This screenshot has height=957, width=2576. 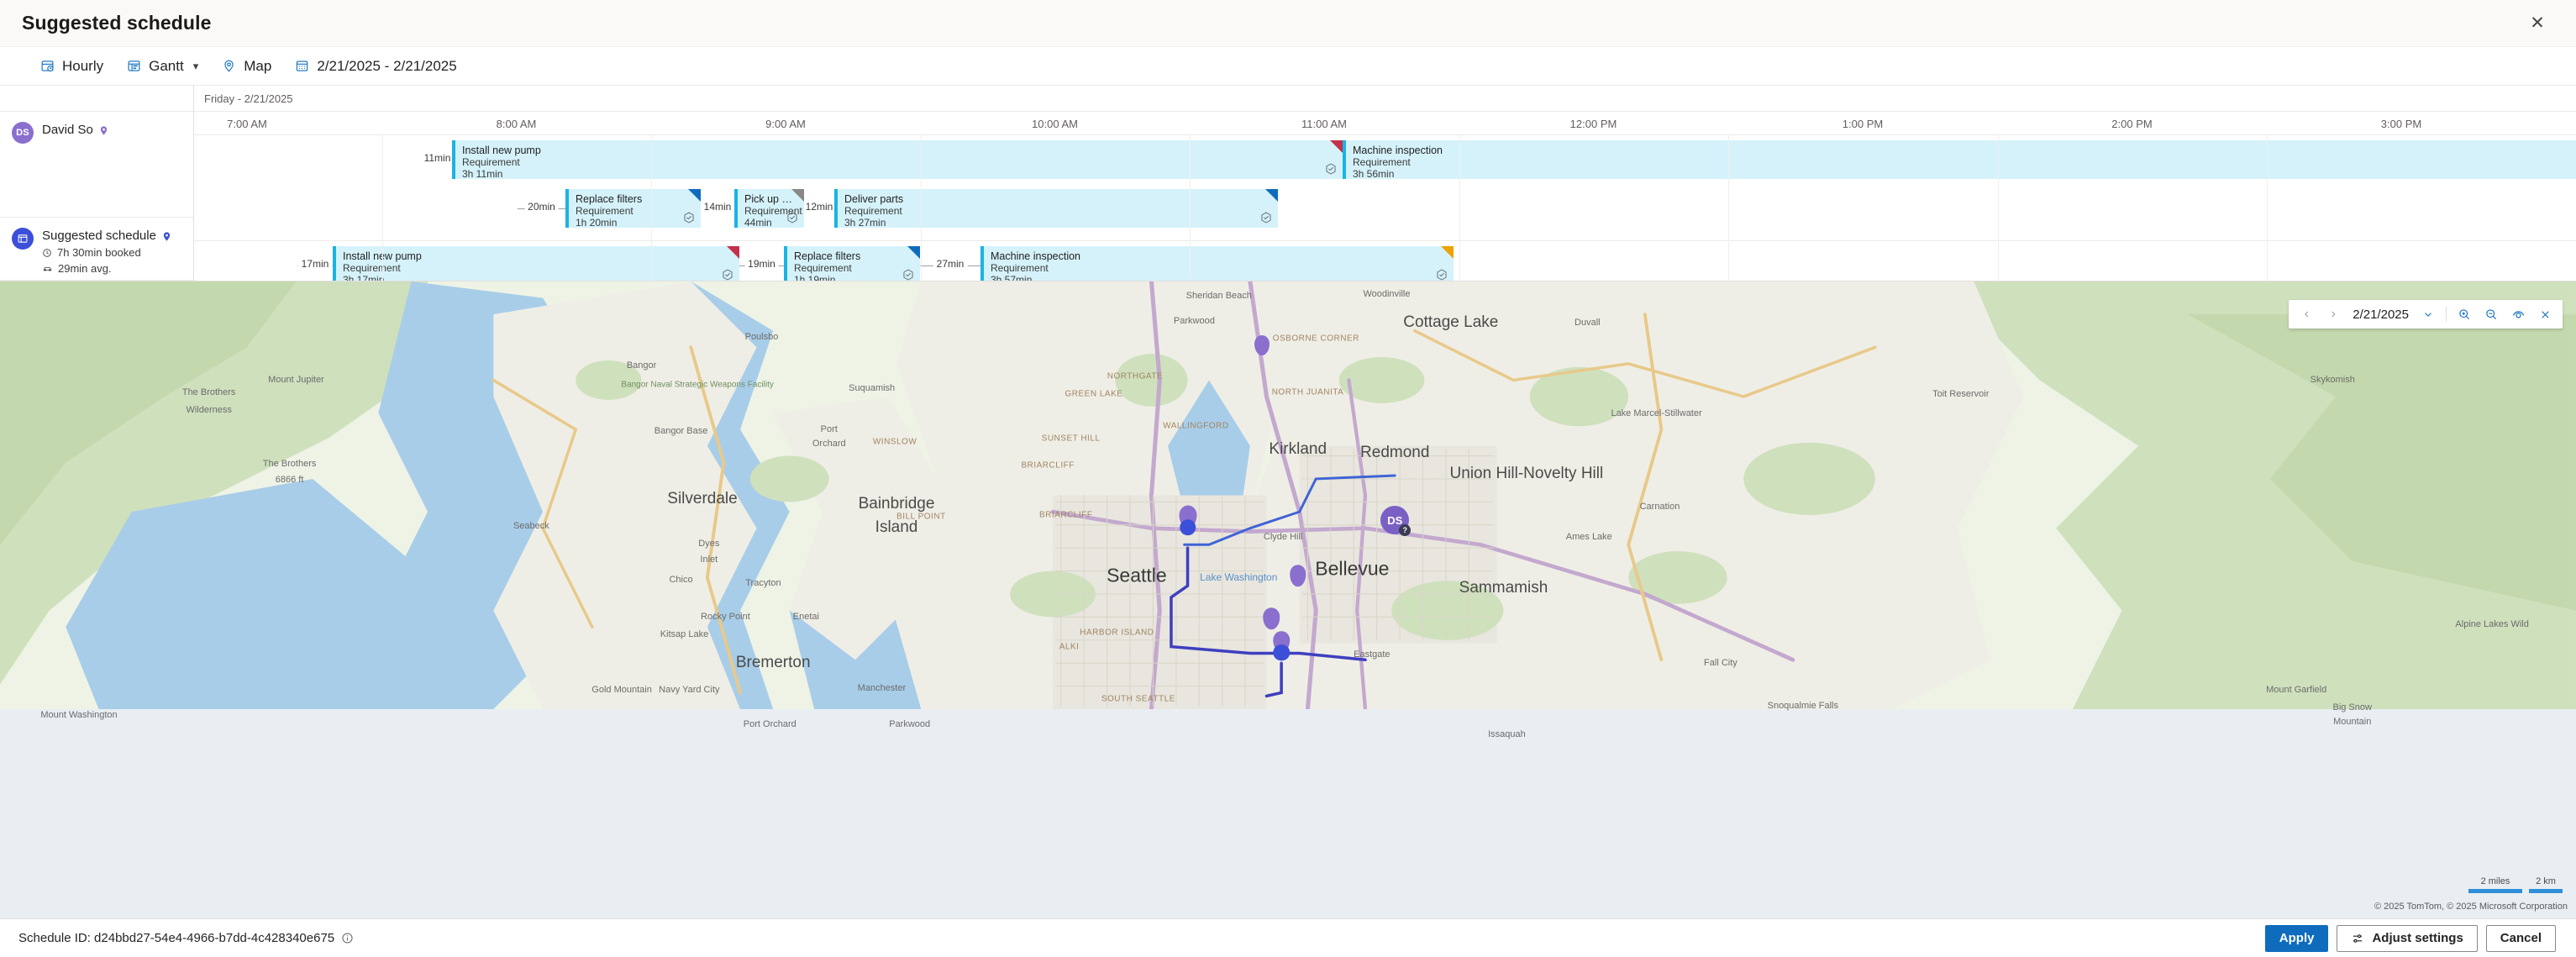 What do you see at coordinates (2464, 314) in the screenshot?
I see `zoom-in-icon` at bounding box center [2464, 314].